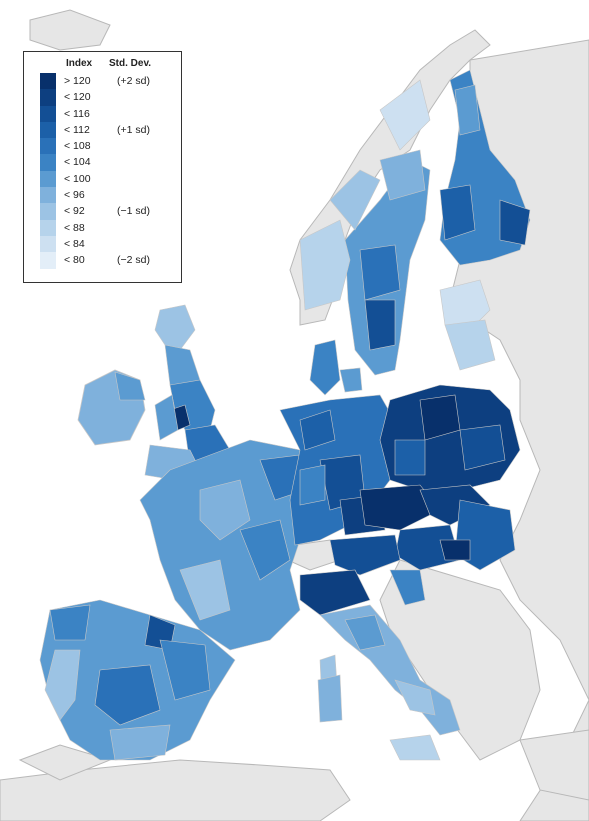 The image size is (589, 821). What do you see at coordinates (74, 260) in the screenshot?
I see `legend-label: < 80` at bounding box center [74, 260].